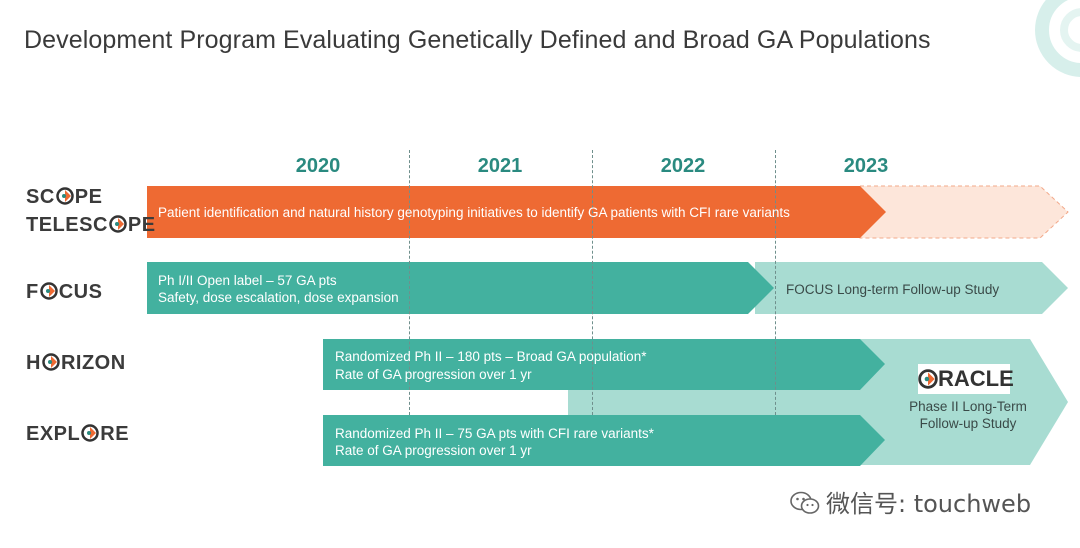 Image resolution: width=1080 pixels, height=548 pixels. Describe the element at coordinates (805, 502) in the screenshot. I see `wechat-icon` at that location.